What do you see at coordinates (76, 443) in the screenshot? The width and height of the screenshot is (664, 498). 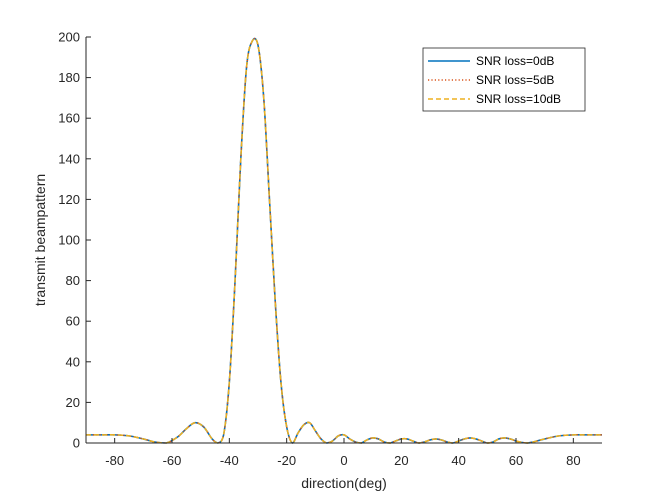 I see `y-tick-label: 0` at bounding box center [76, 443].